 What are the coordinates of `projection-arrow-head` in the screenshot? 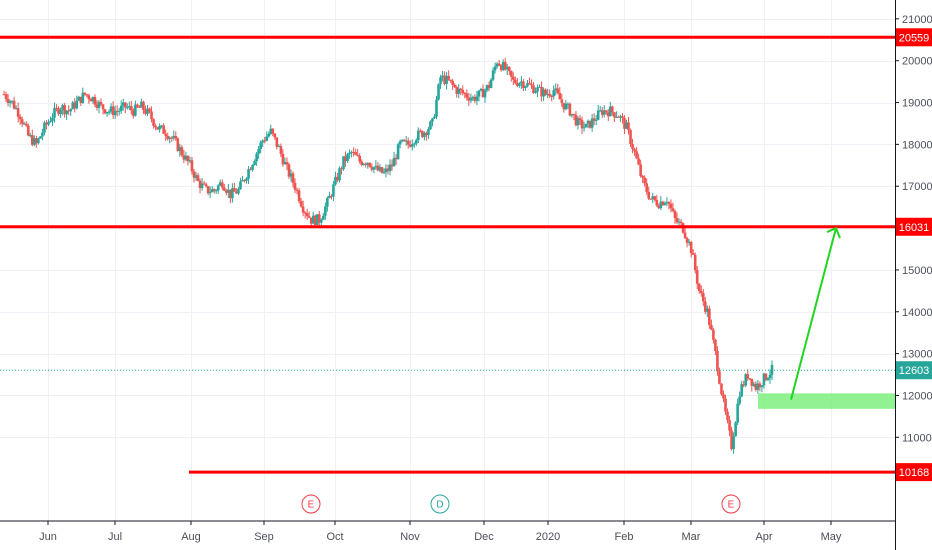 It's located at (833, 232).